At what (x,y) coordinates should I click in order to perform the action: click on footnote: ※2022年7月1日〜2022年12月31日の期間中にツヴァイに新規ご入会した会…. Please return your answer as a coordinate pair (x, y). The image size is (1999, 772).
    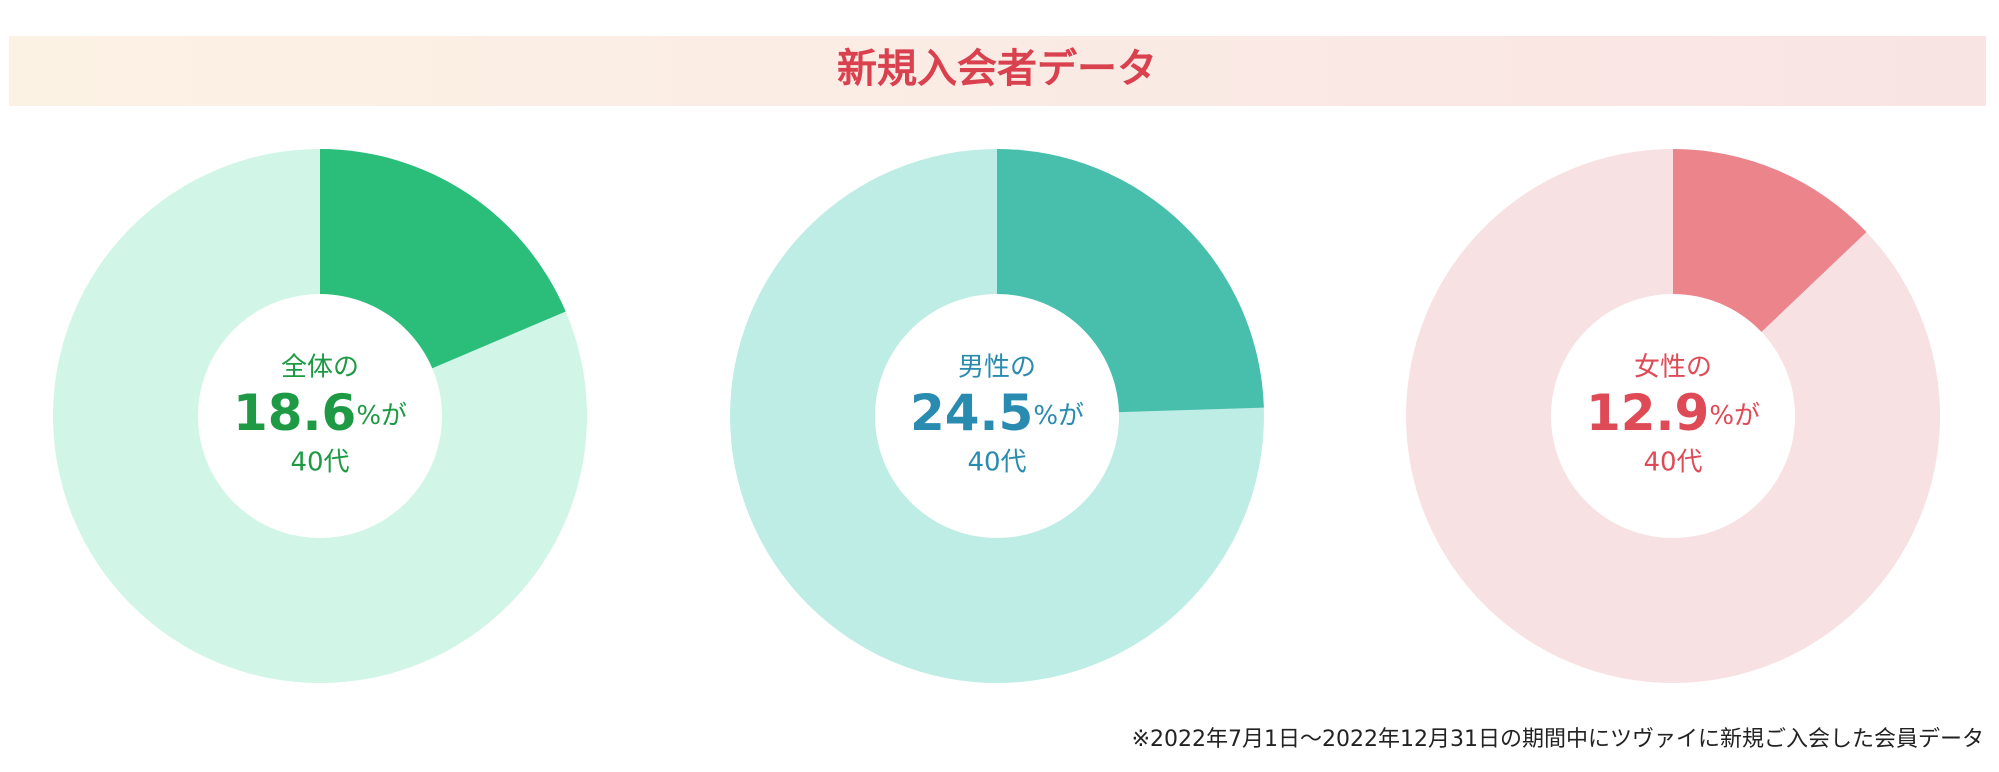
    Looking at the image, I should click on (1558, 739).